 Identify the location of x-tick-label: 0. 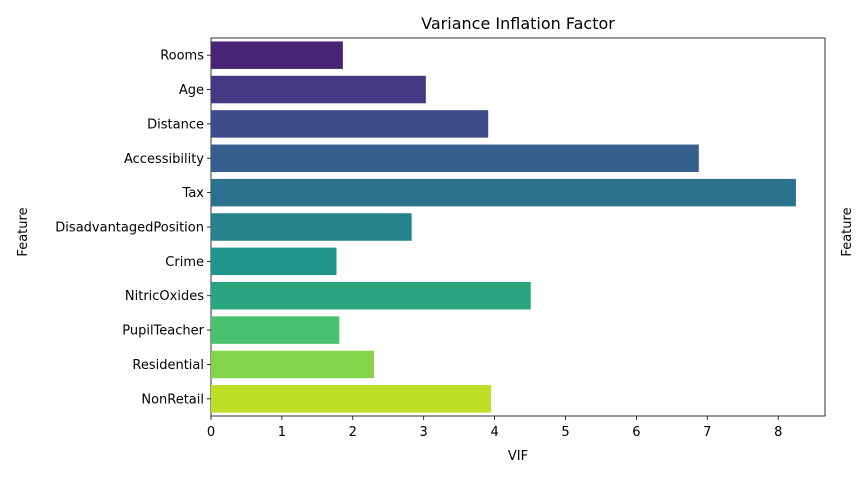
(211, 432).